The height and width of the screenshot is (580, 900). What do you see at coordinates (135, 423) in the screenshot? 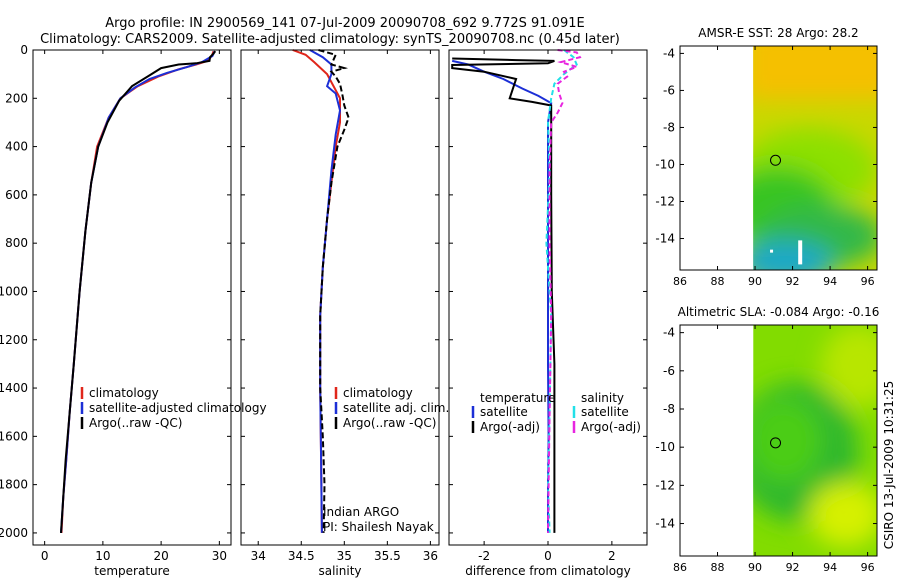
I see `temperature-legend-label: Argo(..raw -QC)` at bounding box center [135, 423].